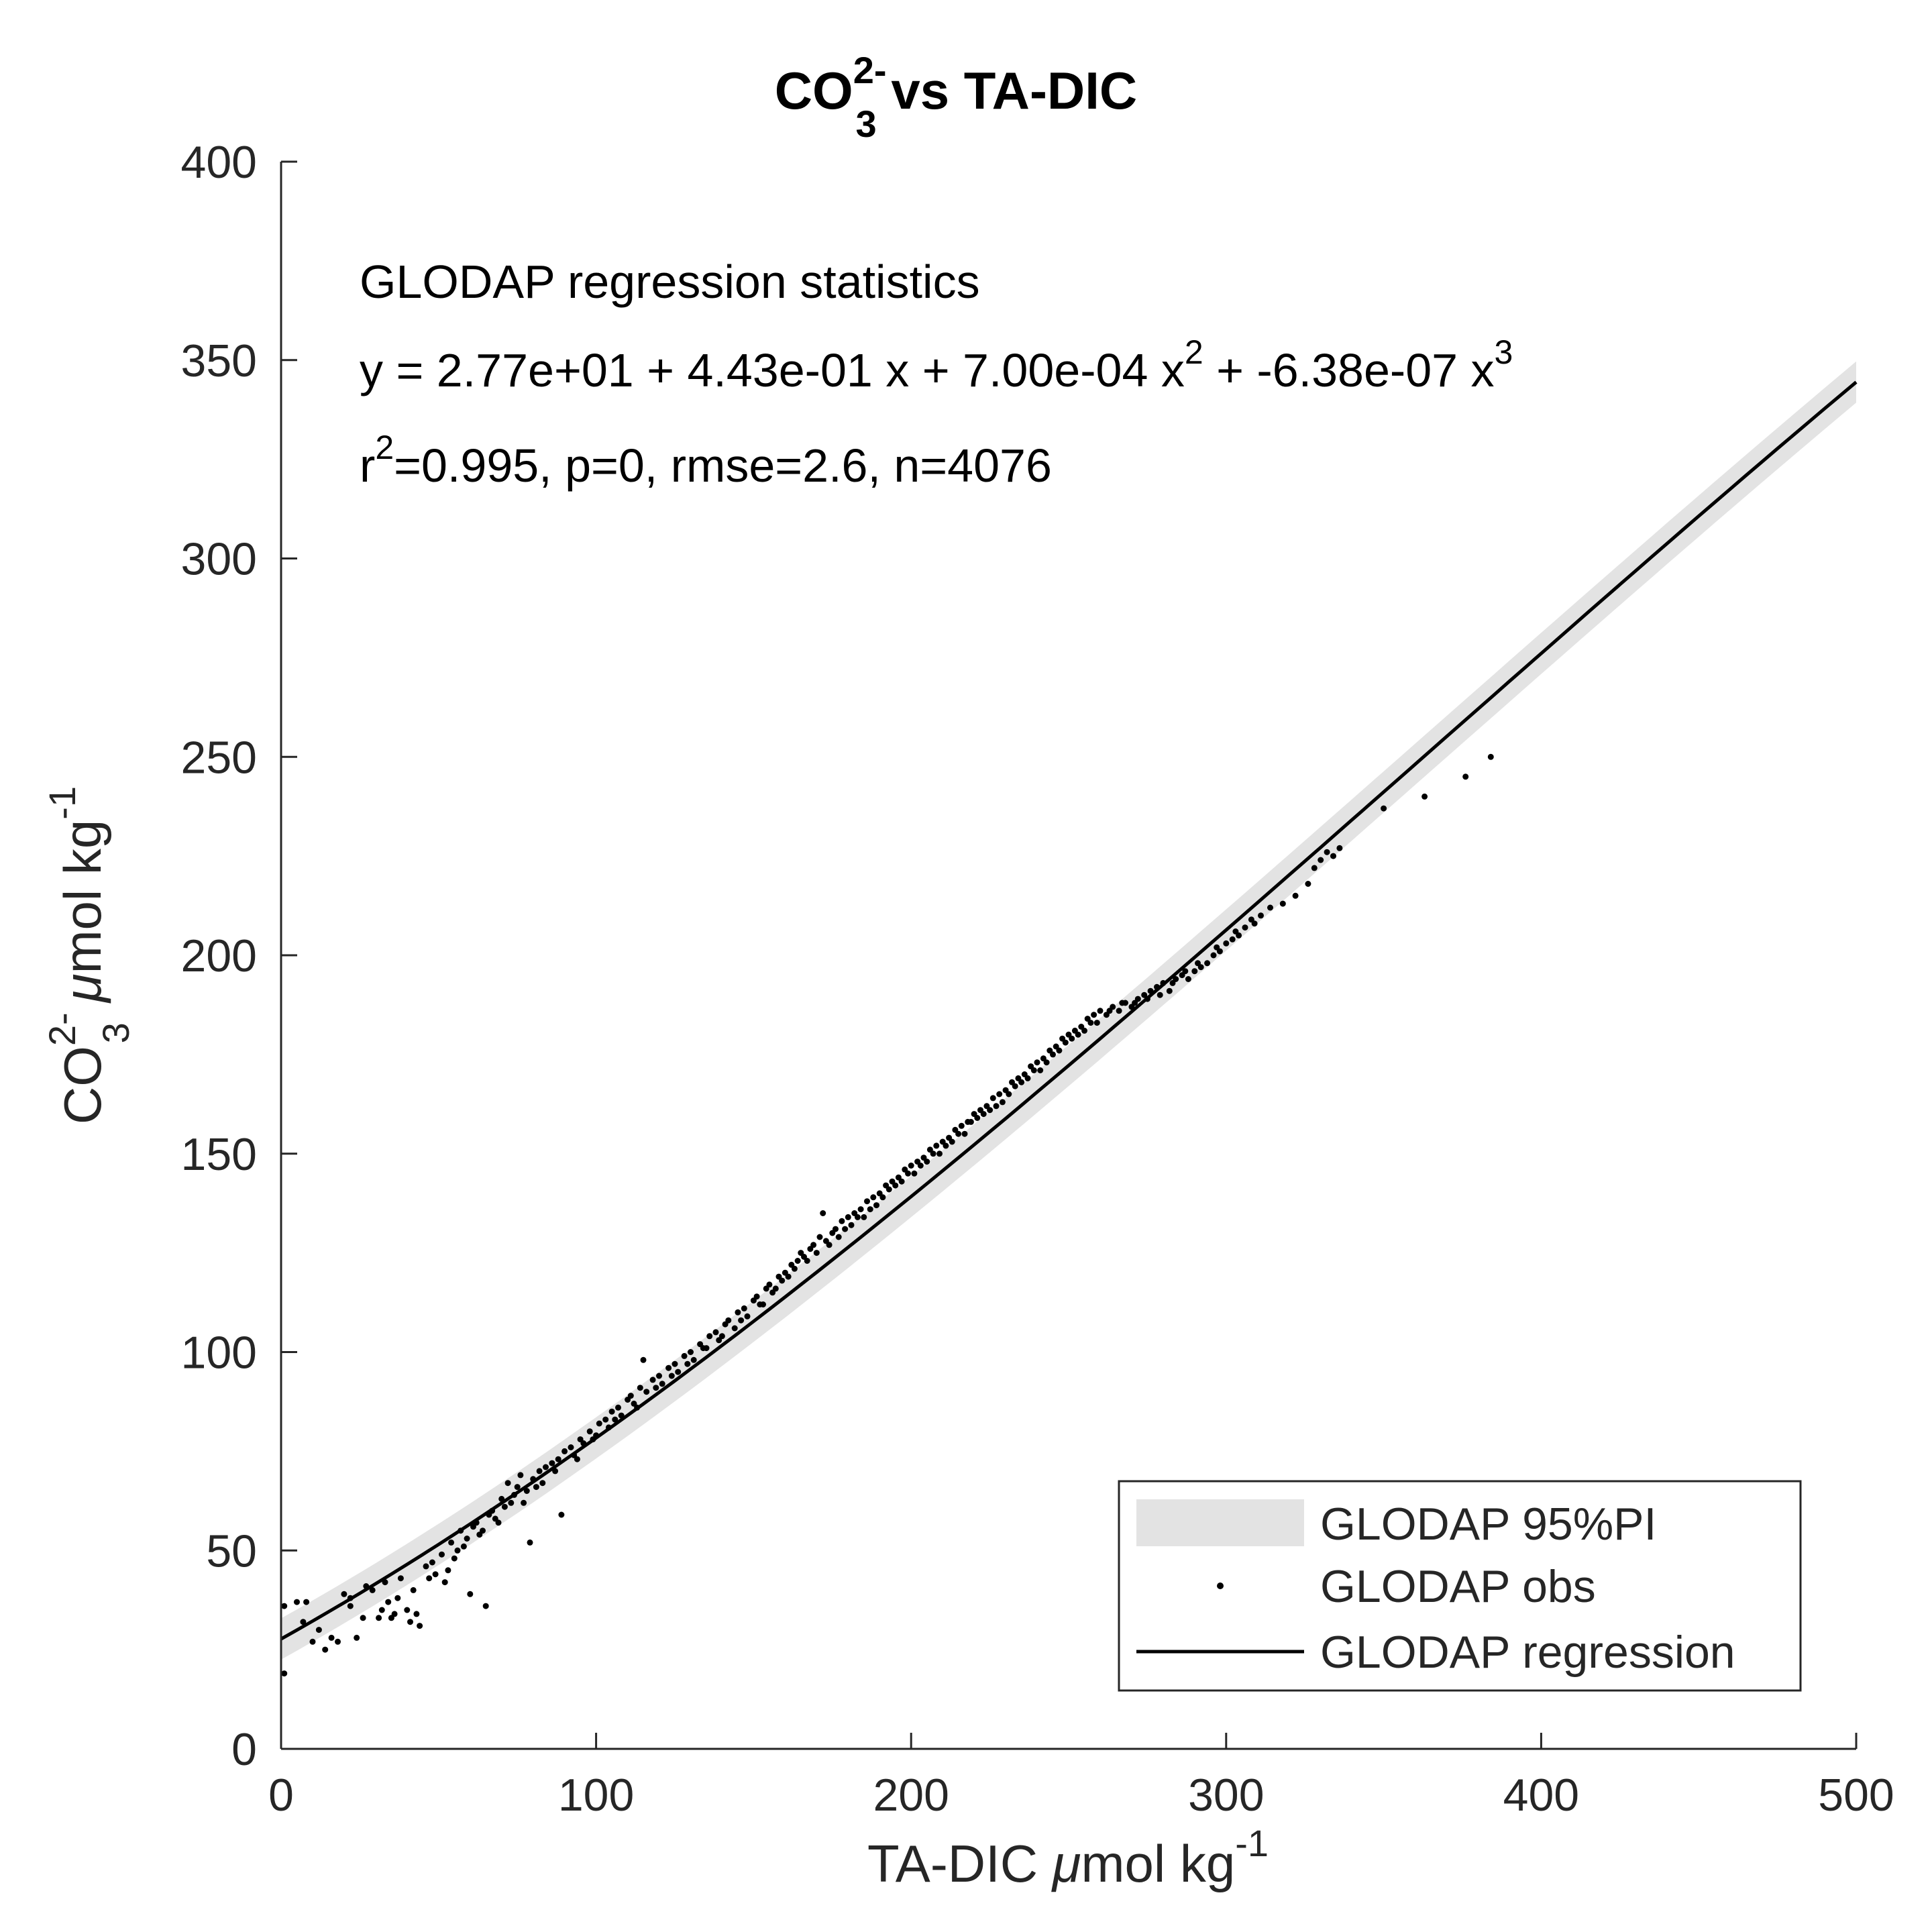 This screenshot has height=1932, width=1932. I want to click on y-tick-label: 200, so click(219, 955).